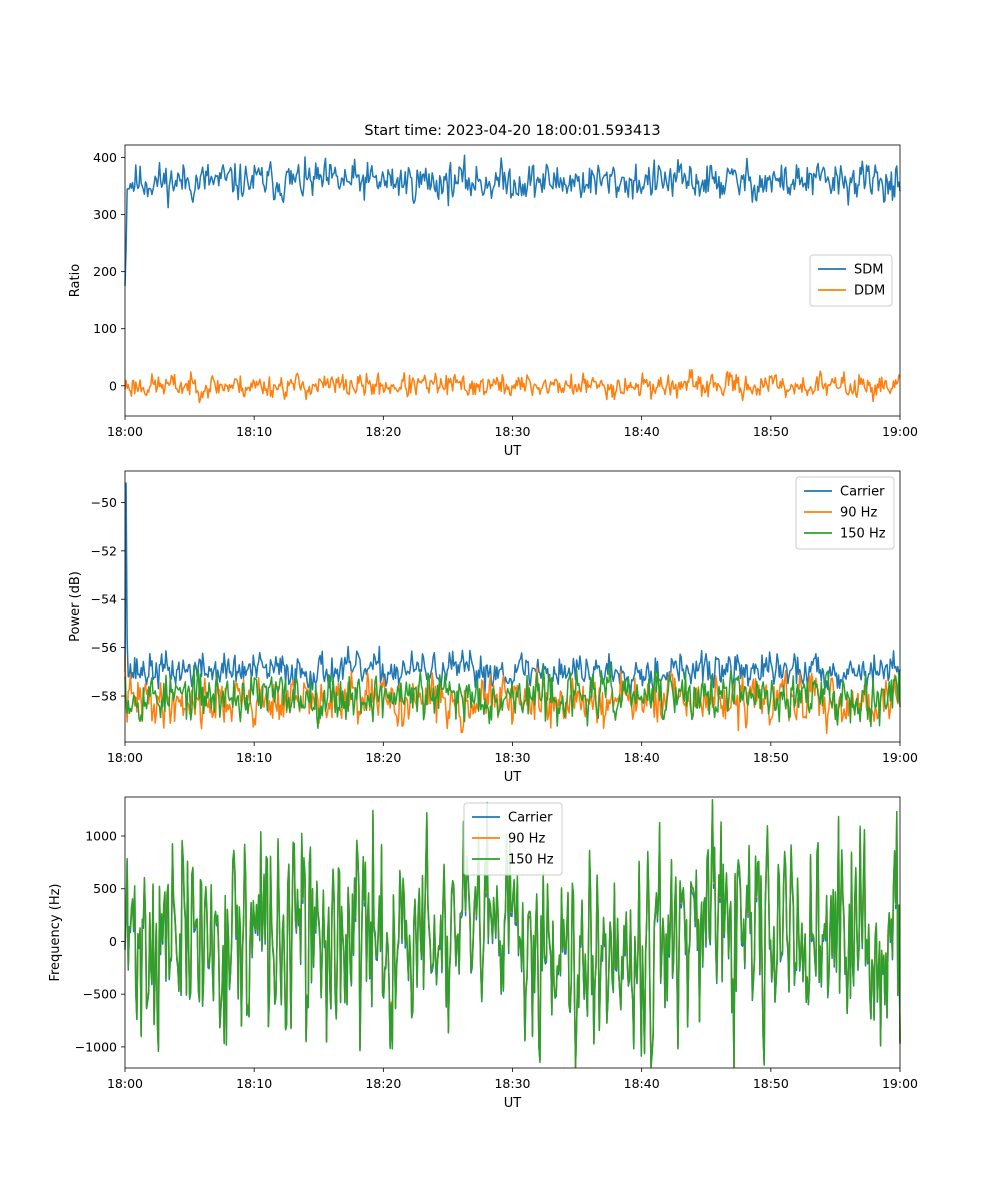  Describe the element at coordinates (512, 386) in the screenshot. I see `panel1-series-ddm-line` at that location.